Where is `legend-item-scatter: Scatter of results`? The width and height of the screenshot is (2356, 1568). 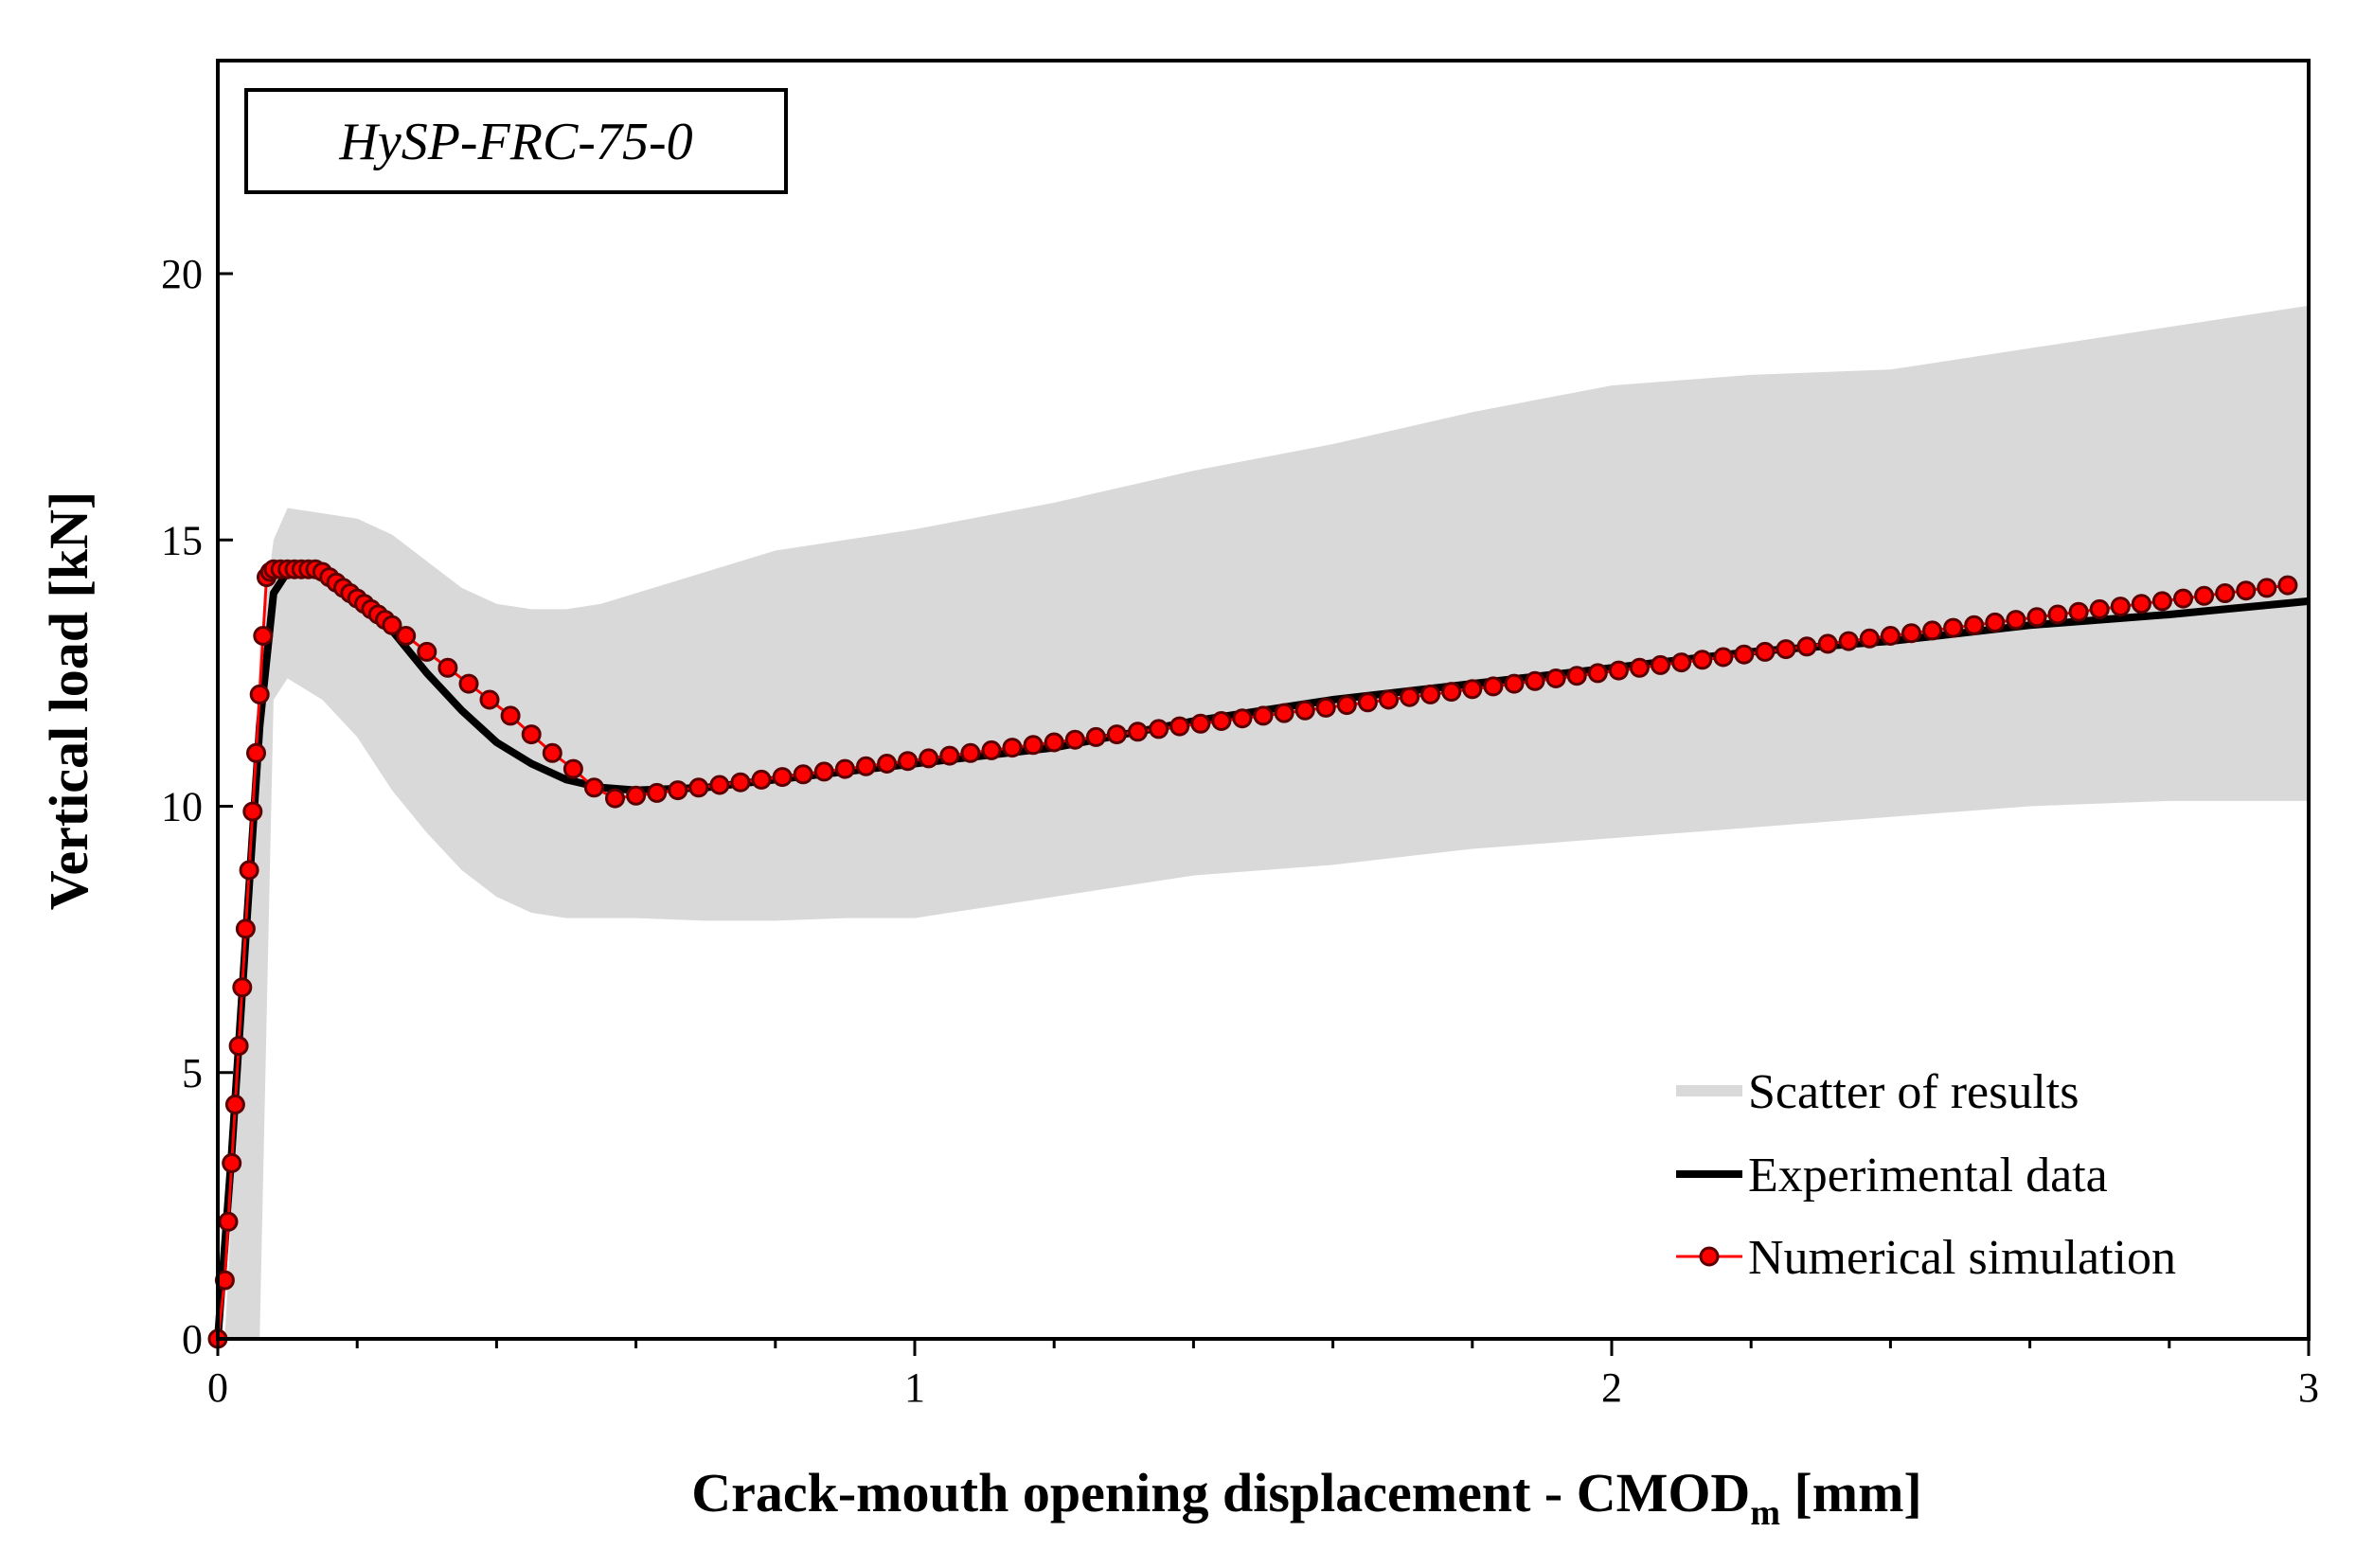 legend-item-scatter: Scatter of results is located at coordinates (1877, 1092).